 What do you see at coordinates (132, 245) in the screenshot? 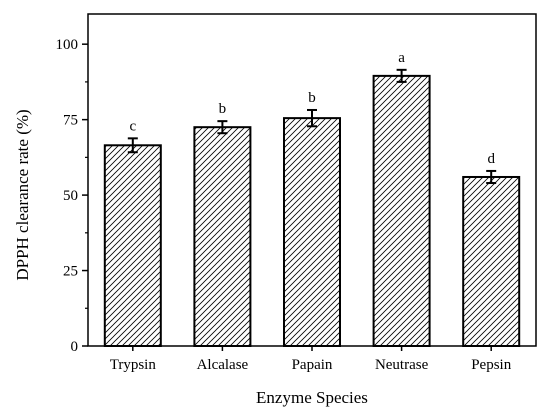
I see `bar-trypsin` at bounding box center [132, 245].